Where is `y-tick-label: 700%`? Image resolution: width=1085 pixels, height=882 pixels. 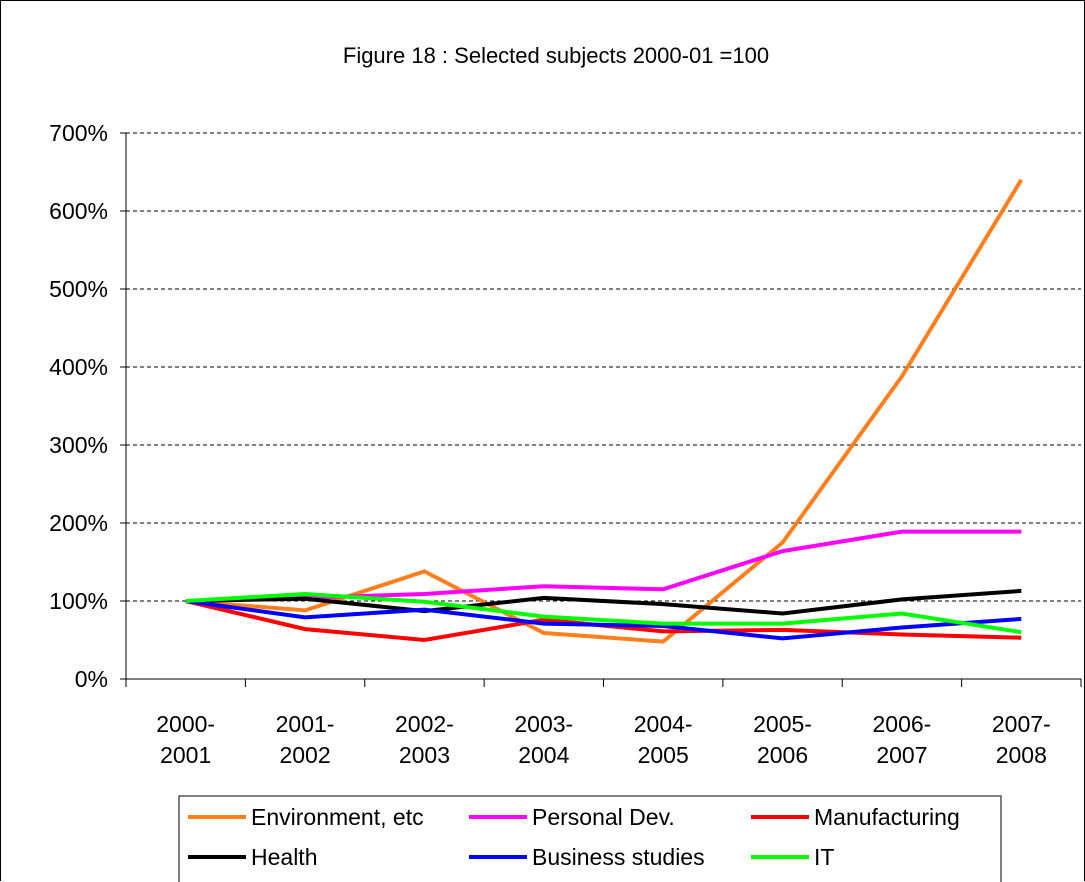
y-tick-label: 700% is located at coordinates (78, 133).